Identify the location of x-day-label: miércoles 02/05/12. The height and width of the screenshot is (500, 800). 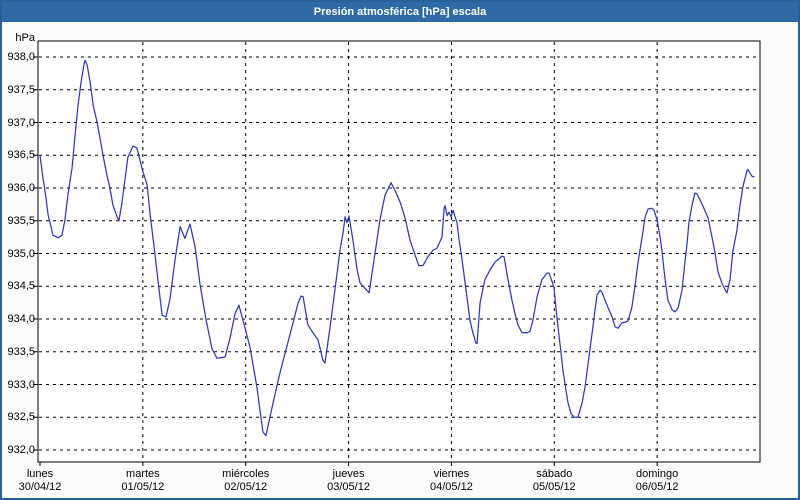
(246, 481).